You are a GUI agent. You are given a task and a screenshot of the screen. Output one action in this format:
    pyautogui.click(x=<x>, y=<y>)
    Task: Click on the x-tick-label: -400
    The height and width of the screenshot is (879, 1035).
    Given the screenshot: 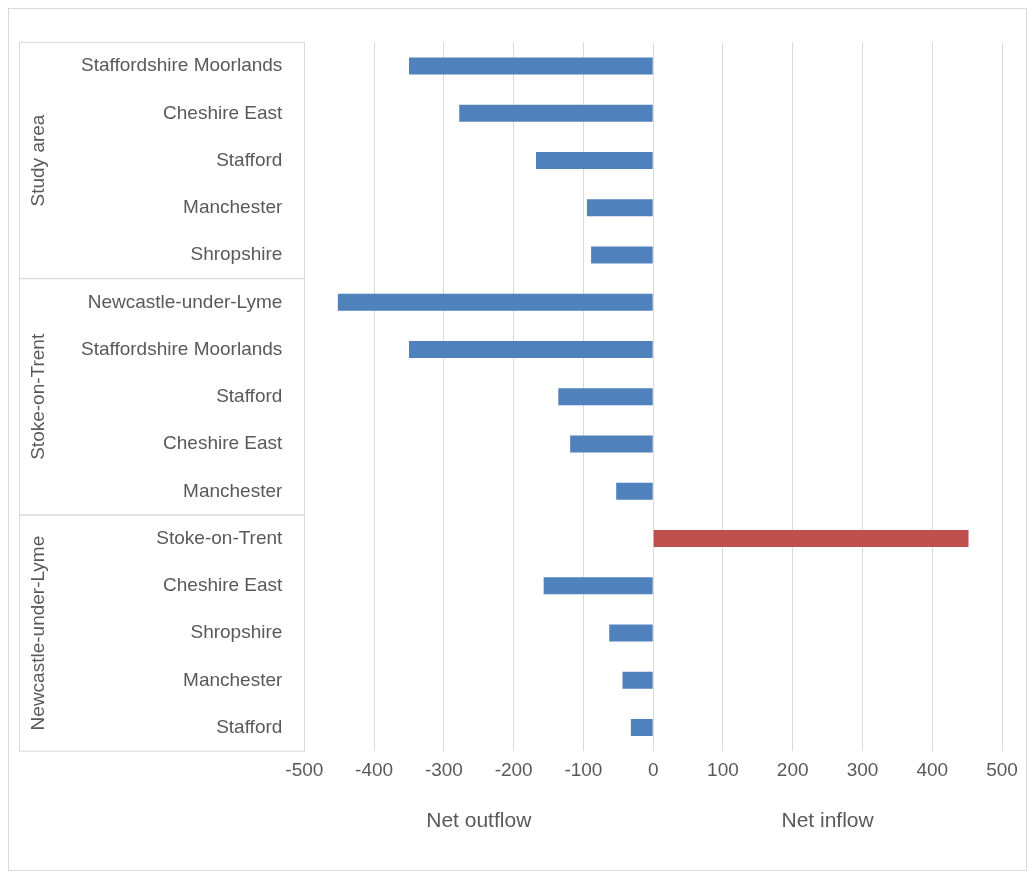 What is the action you would take?
    pyautogui.click(x=374, y=769)
    